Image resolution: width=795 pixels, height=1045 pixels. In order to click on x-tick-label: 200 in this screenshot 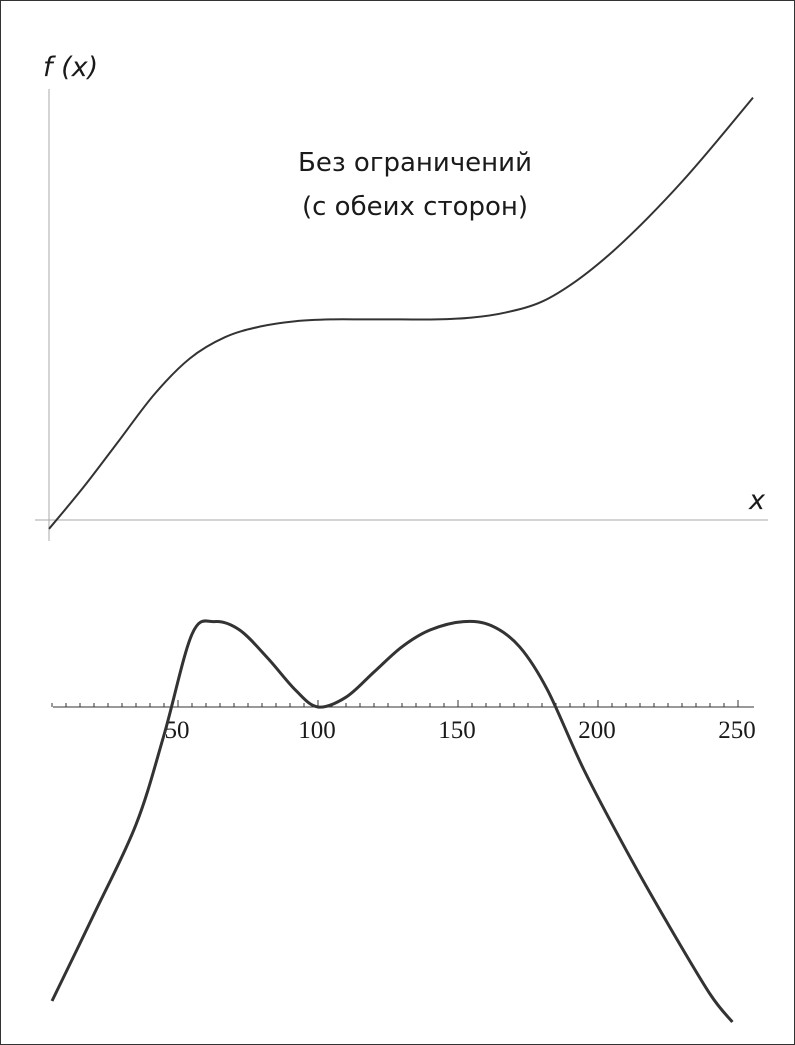, I will do `click(597, 730)`.